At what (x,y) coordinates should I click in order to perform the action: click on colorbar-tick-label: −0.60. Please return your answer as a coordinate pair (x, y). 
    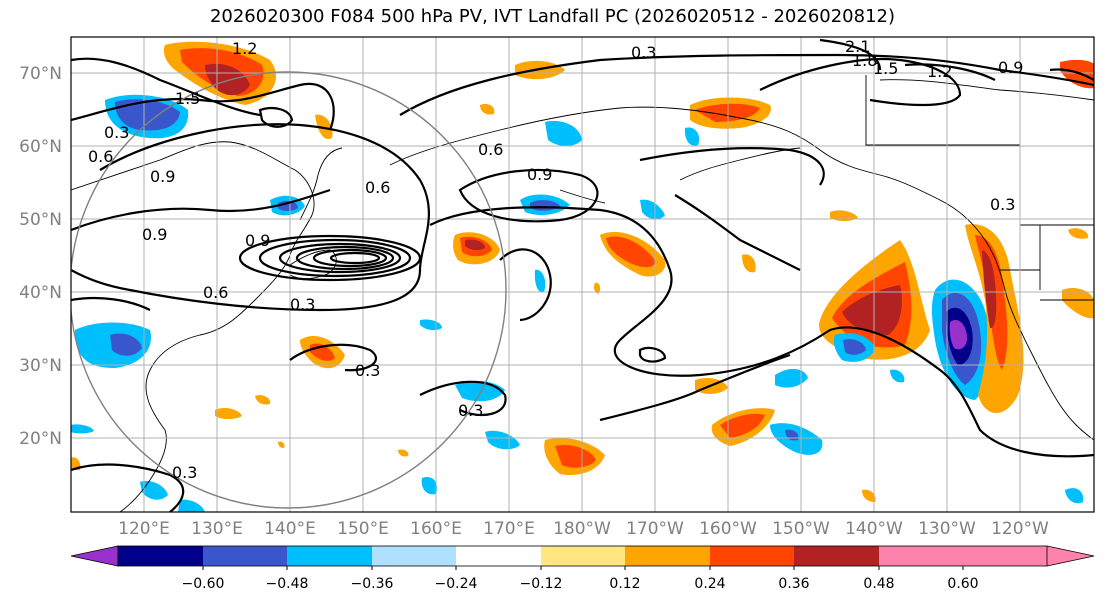
    Looking at the image, I should click on (203, 584).